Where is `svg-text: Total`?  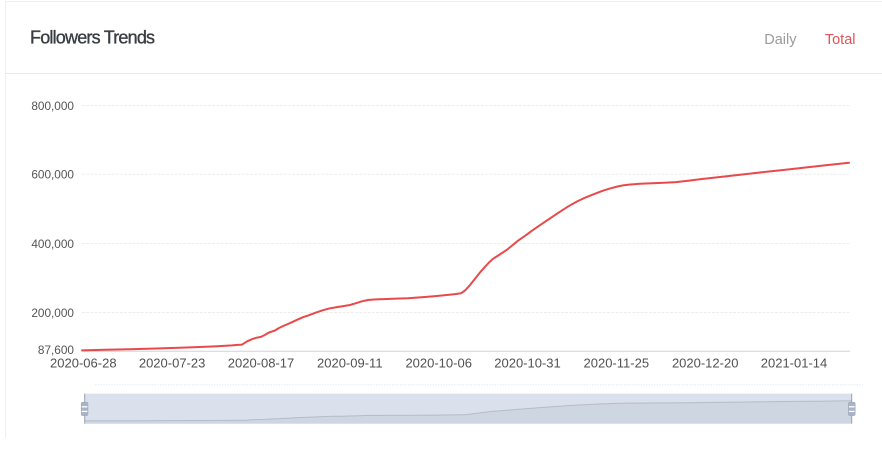
svg-text: Total is located at coordinates (840, 40).